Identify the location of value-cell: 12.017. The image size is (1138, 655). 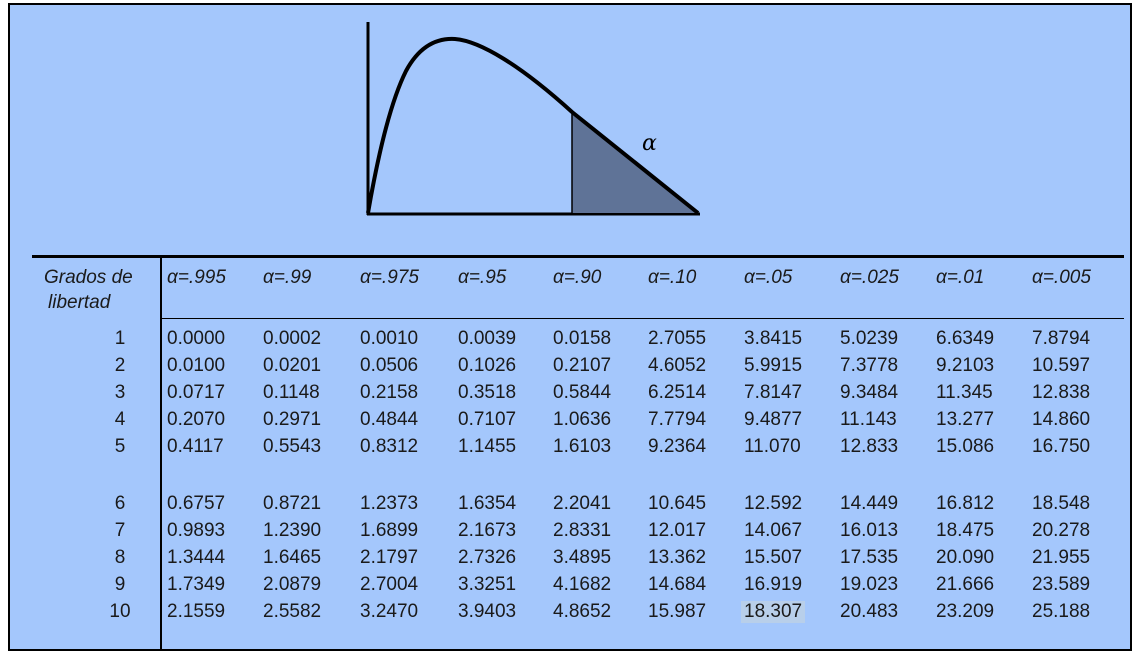
(677, 530).